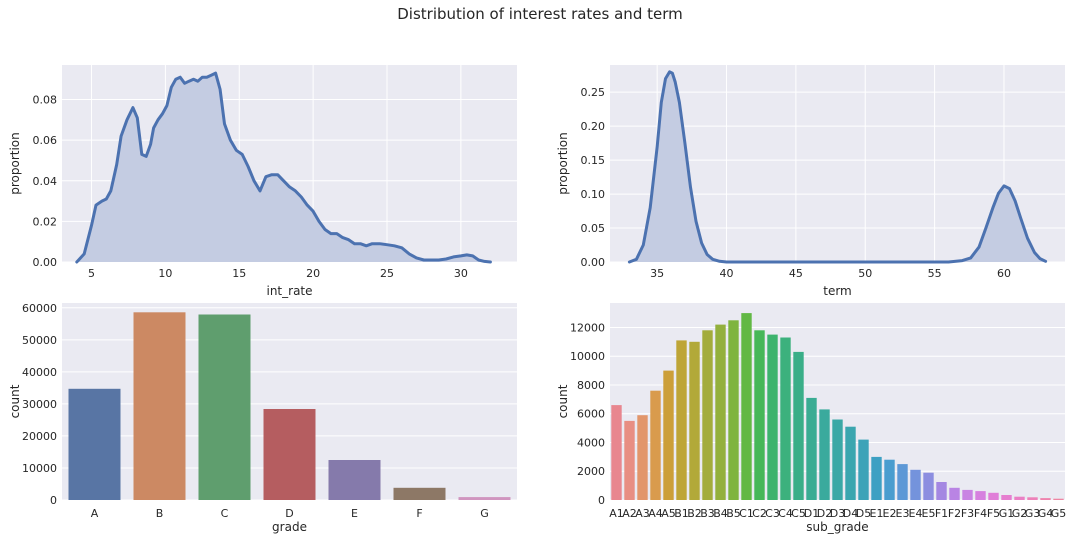 The width and height of the screenshot is (1079, 540). What do you see at coordinates (720, 412) in the screenshot?
I see `bar-b4` at bounding box center [720, 412].